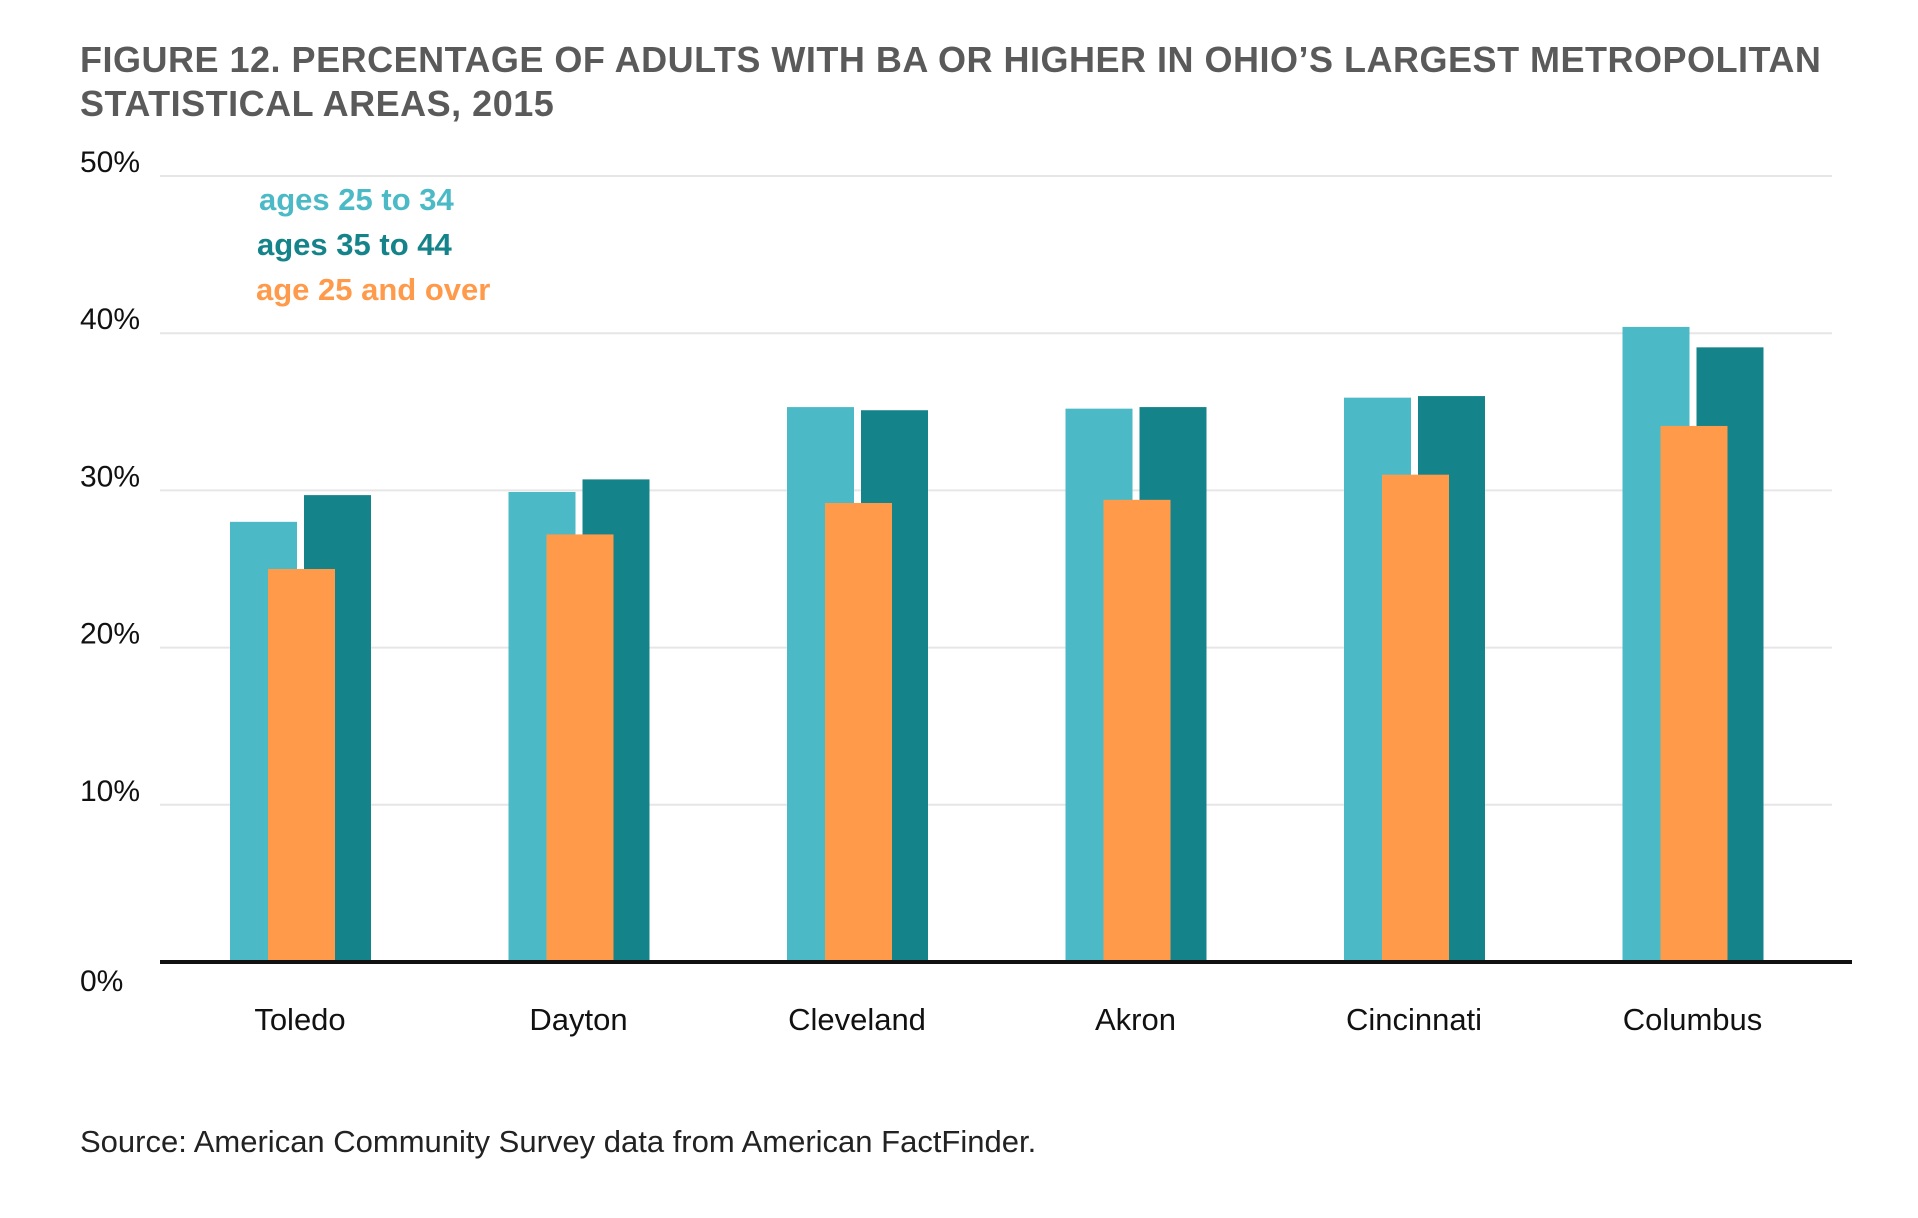 The height and width of the screenshot is (1218, 1918). I want to click on category-group-toledo, so click(300, 728).